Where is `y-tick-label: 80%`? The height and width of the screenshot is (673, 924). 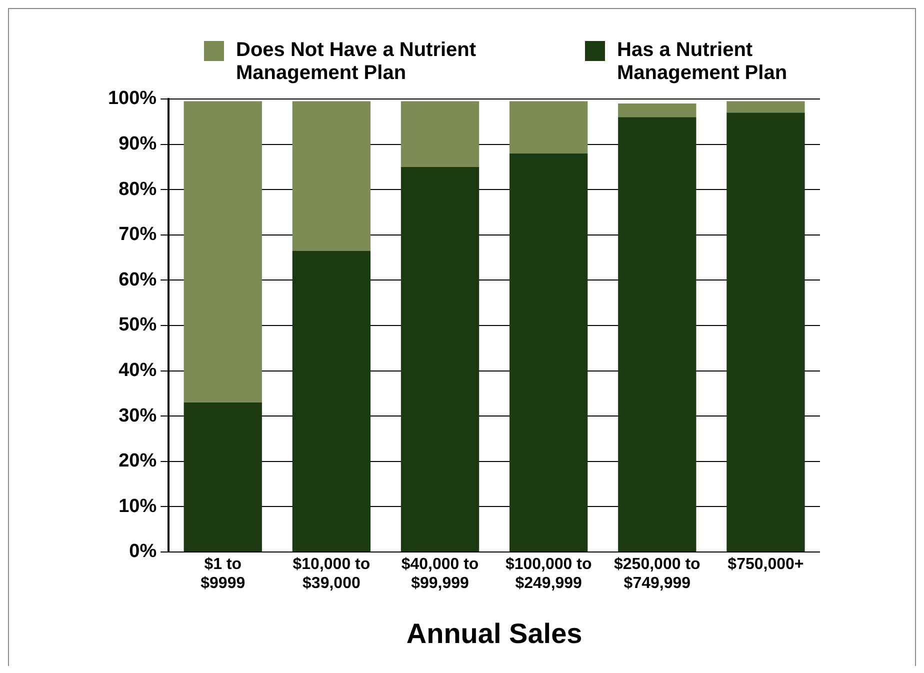
y-tick-label: 80% is located at coordinates (137, 189).